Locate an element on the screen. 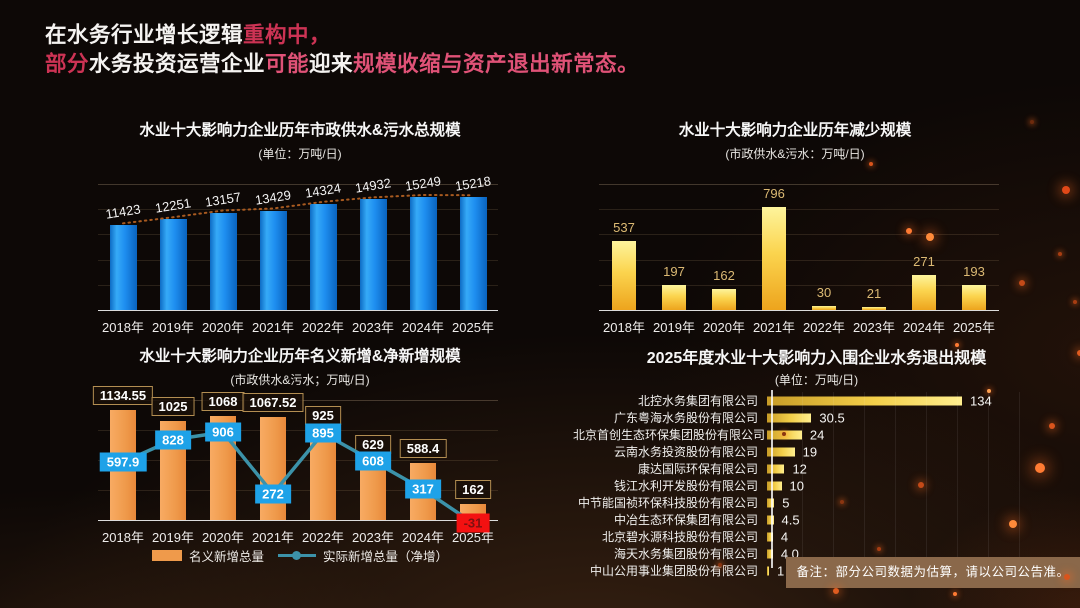 Image resolution: width=1080 pixels, height=608 pixels. footnote: 备注：部分公司数据为估算，请以公司公告准。 is located at coordinates (933, 572).